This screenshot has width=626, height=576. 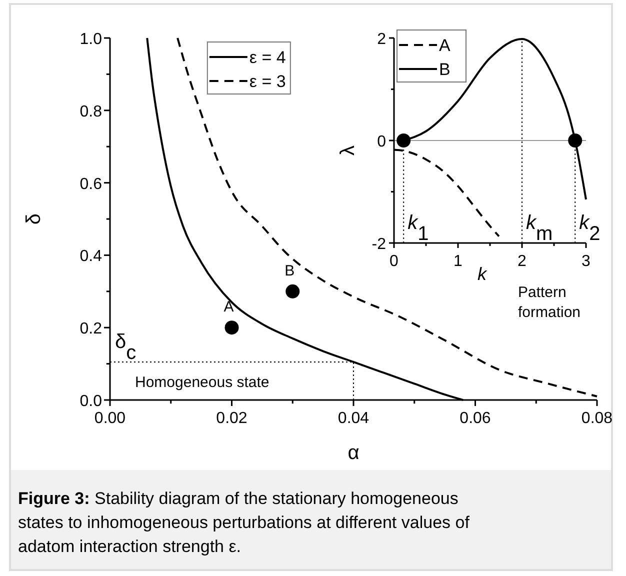 What do you see at coordinates (244, 522) in the screenshot?
I see `caption: Figure 3: Stability diagram of the stationary homogeneous states to inhomogeneous perturbations at different values of adatom interaction strength ε.` at bounding box center [244, 522].